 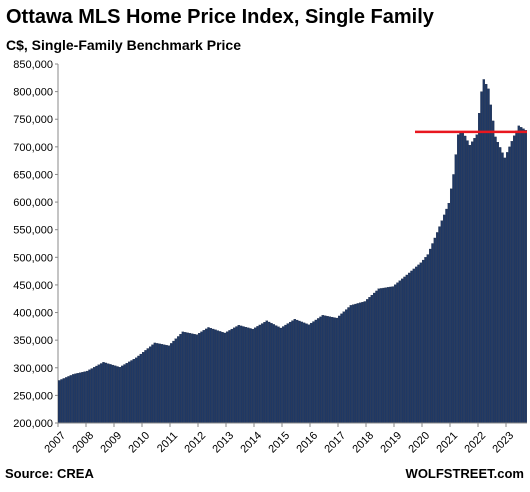 What do you see at coordinates (447, 443) in the screenshot?
I see `x-tick-label: 2021` at bounding box center [447, 443].